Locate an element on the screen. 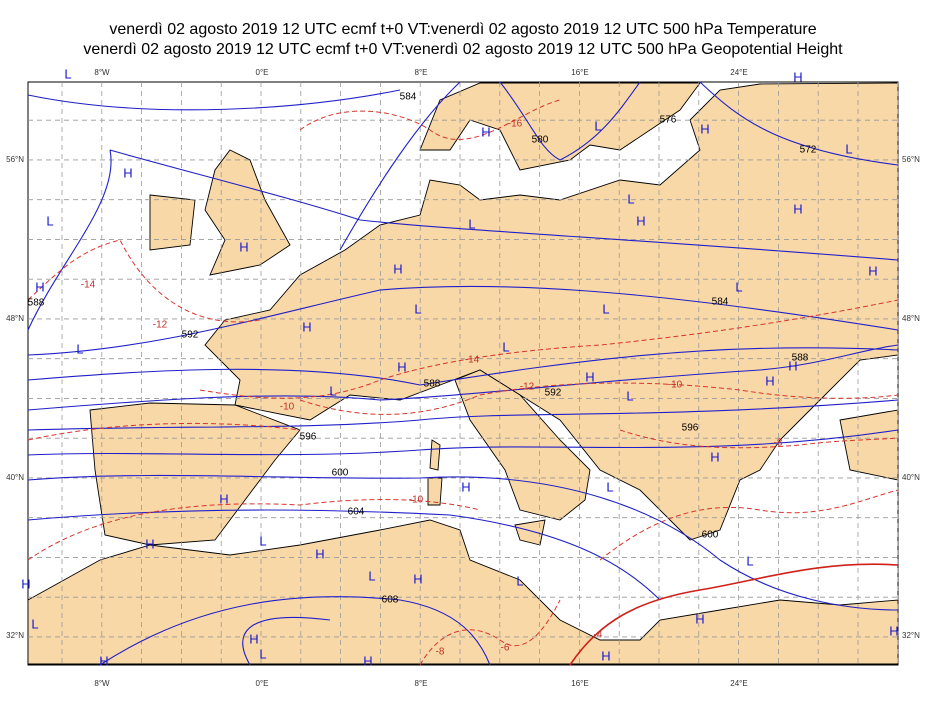  lon-label-bottom: 16°E is located at coordinates (579, 683).